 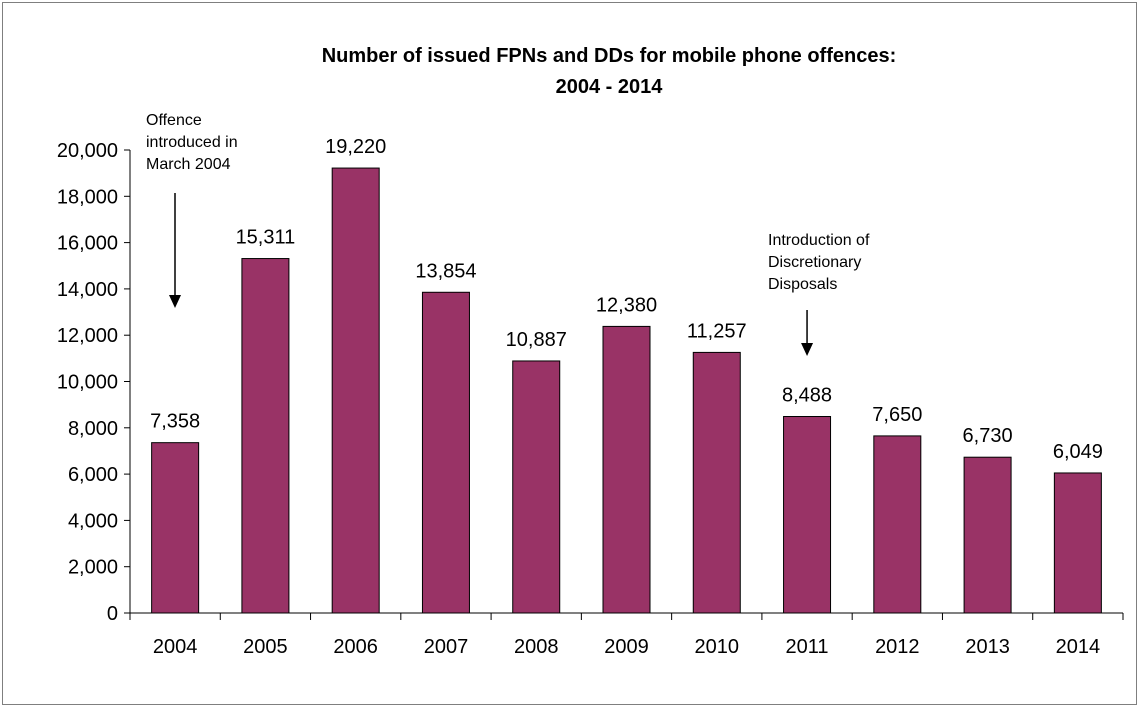 What do you see at coordinates (897, 415) in the screenshot?
I see `data-label: 7,650` at bounding box center [897, 415].